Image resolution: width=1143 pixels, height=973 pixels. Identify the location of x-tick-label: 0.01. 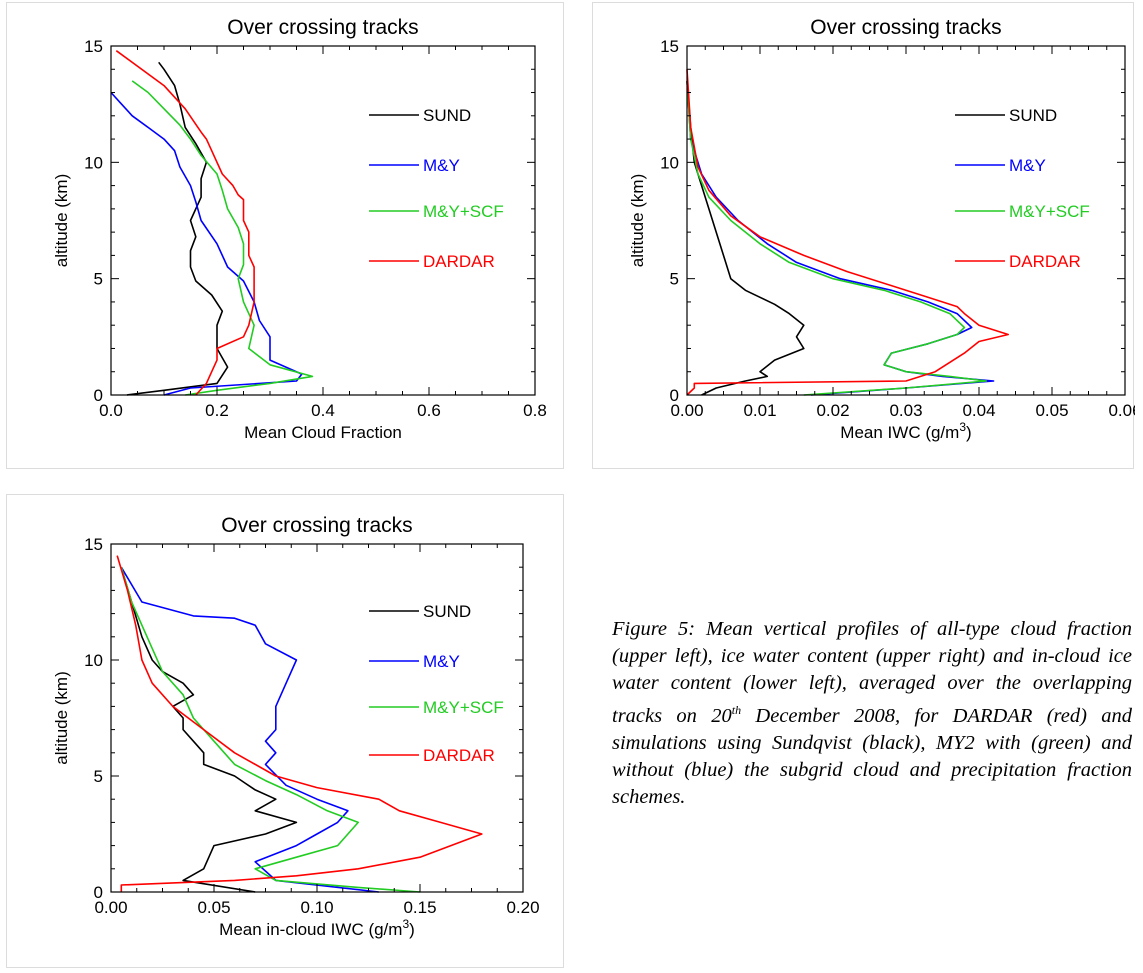
(759, 410).